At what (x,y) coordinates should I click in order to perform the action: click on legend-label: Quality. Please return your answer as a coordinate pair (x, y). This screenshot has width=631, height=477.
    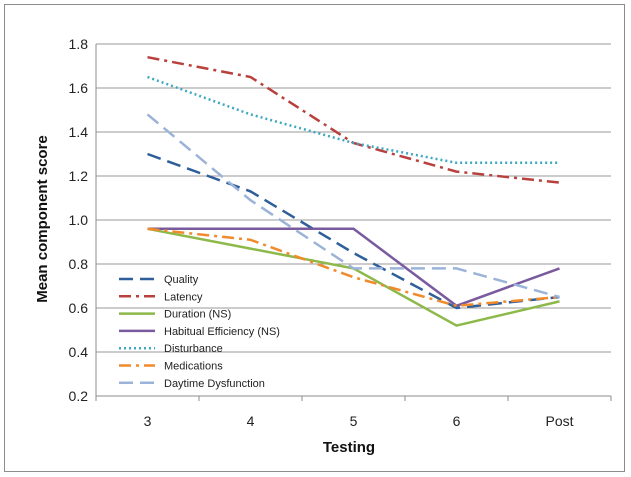
    Looking at the image, I should click on (181, 280).